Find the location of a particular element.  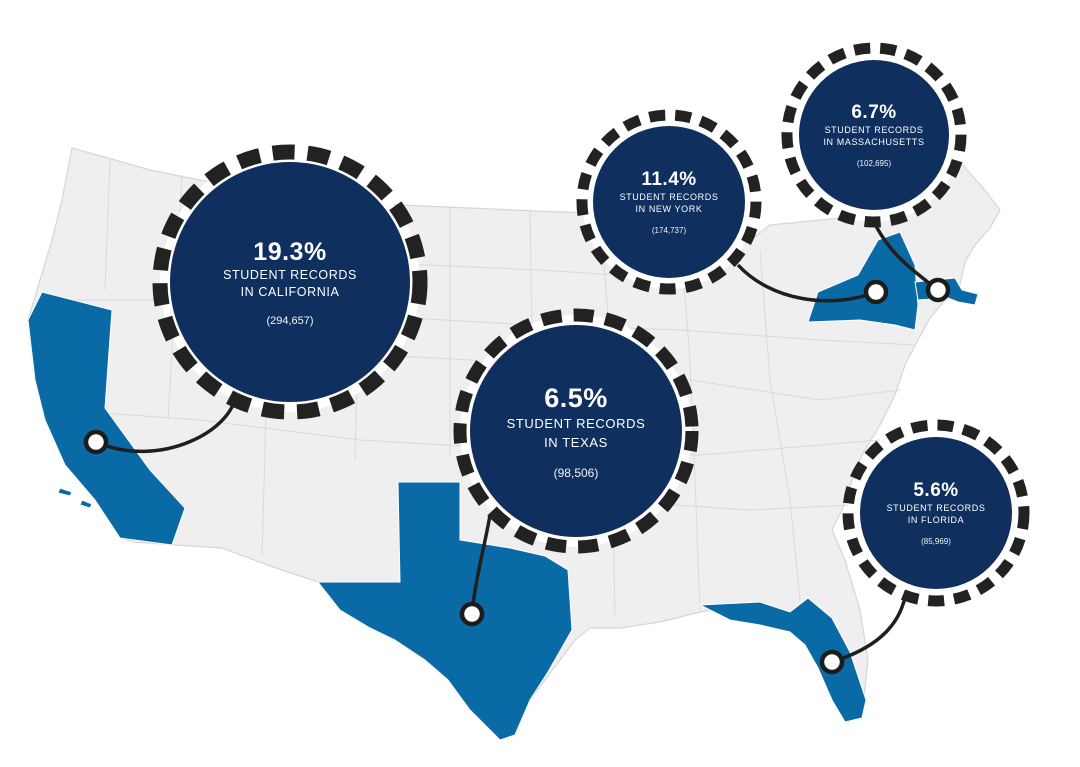

texas-callout: 6.5% STUDENT RECORDS IN TEXAS (98,506) is located at coordinates (576, 431).